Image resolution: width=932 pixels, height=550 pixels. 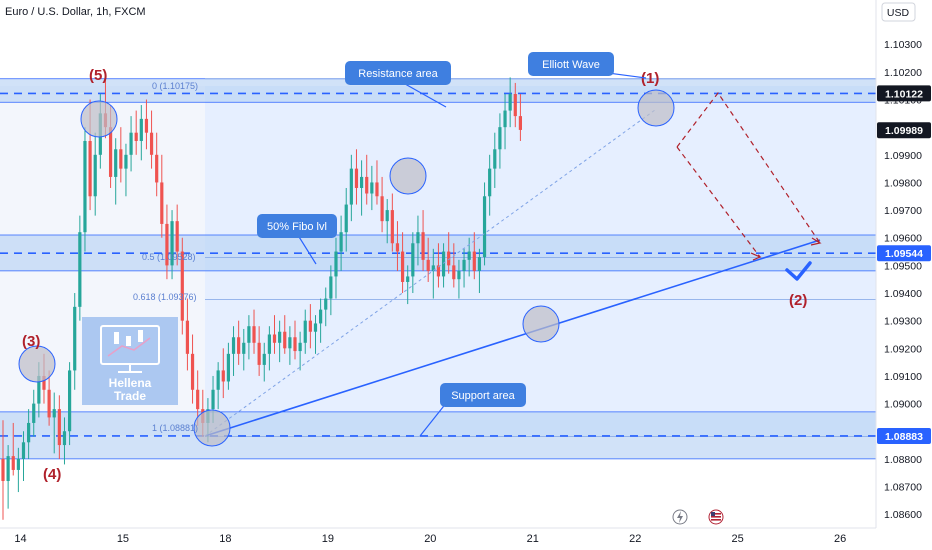 I want to click on hellena-trade-logo: Hellena Trade, so click(x=130, y=361).